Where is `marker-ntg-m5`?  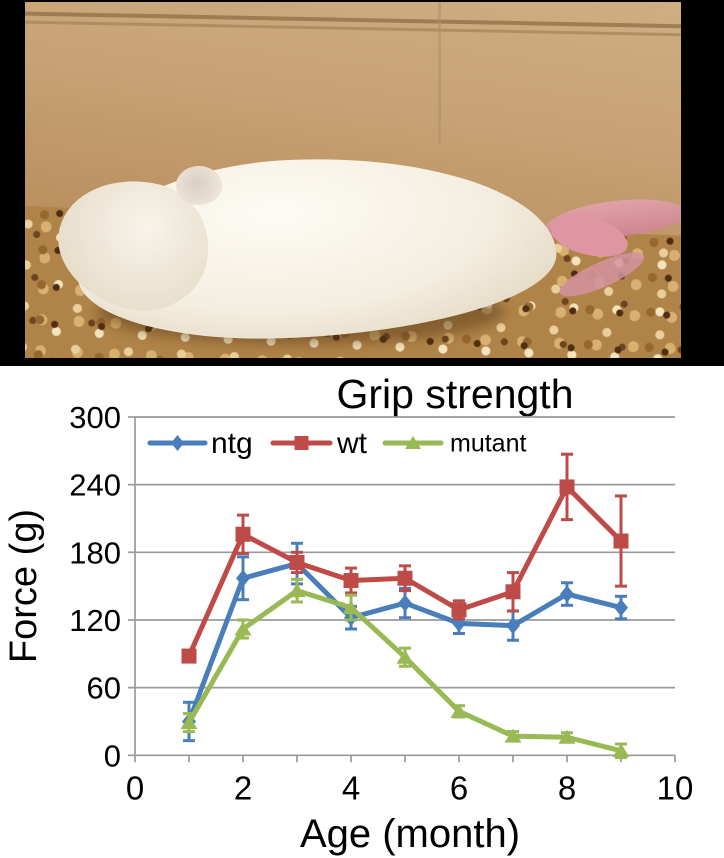
marker-ntg-m5 is located at coordinates (405, 603).